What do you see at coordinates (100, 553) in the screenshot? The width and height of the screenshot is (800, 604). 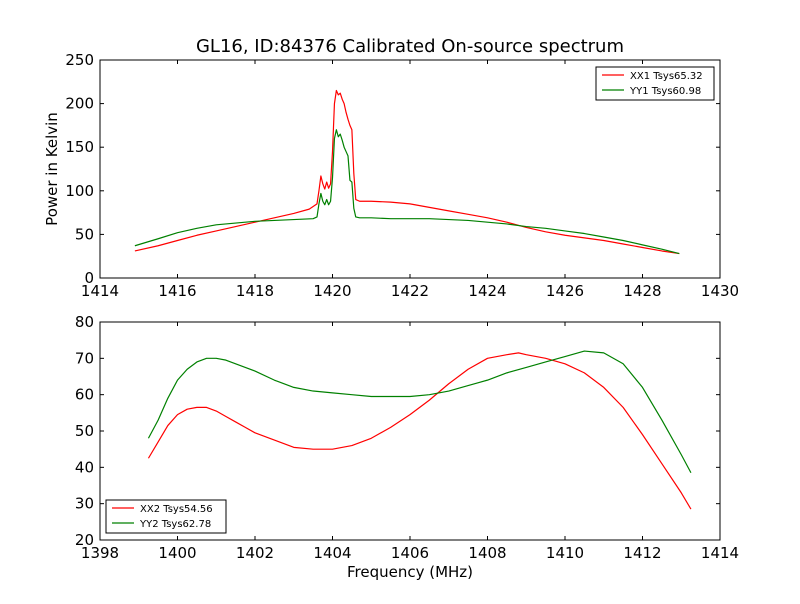 I see `x-tick-label: 1398` at bounding box center [100, 553].